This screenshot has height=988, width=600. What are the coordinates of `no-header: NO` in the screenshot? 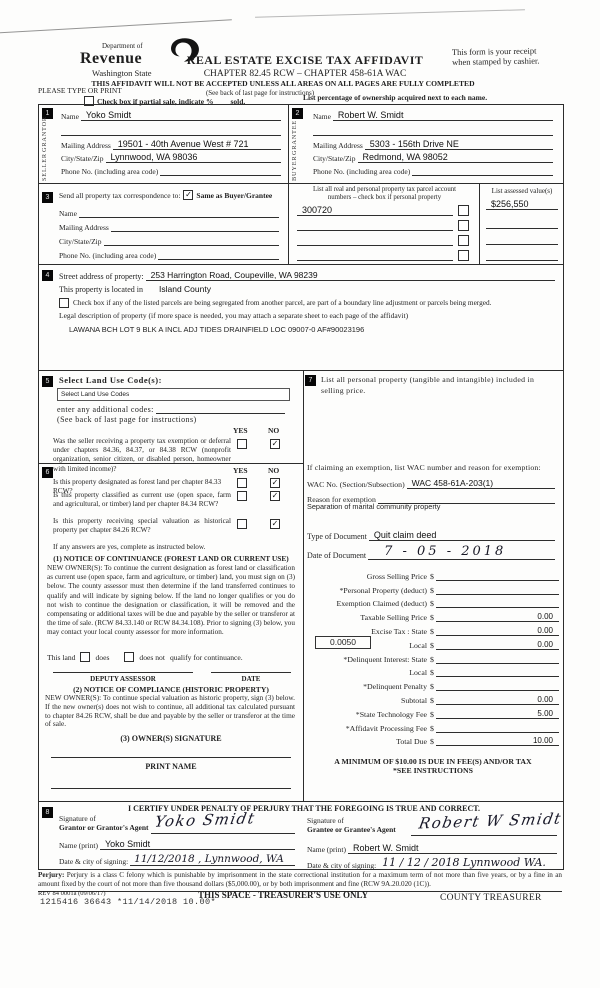 It's located at (274, 470).